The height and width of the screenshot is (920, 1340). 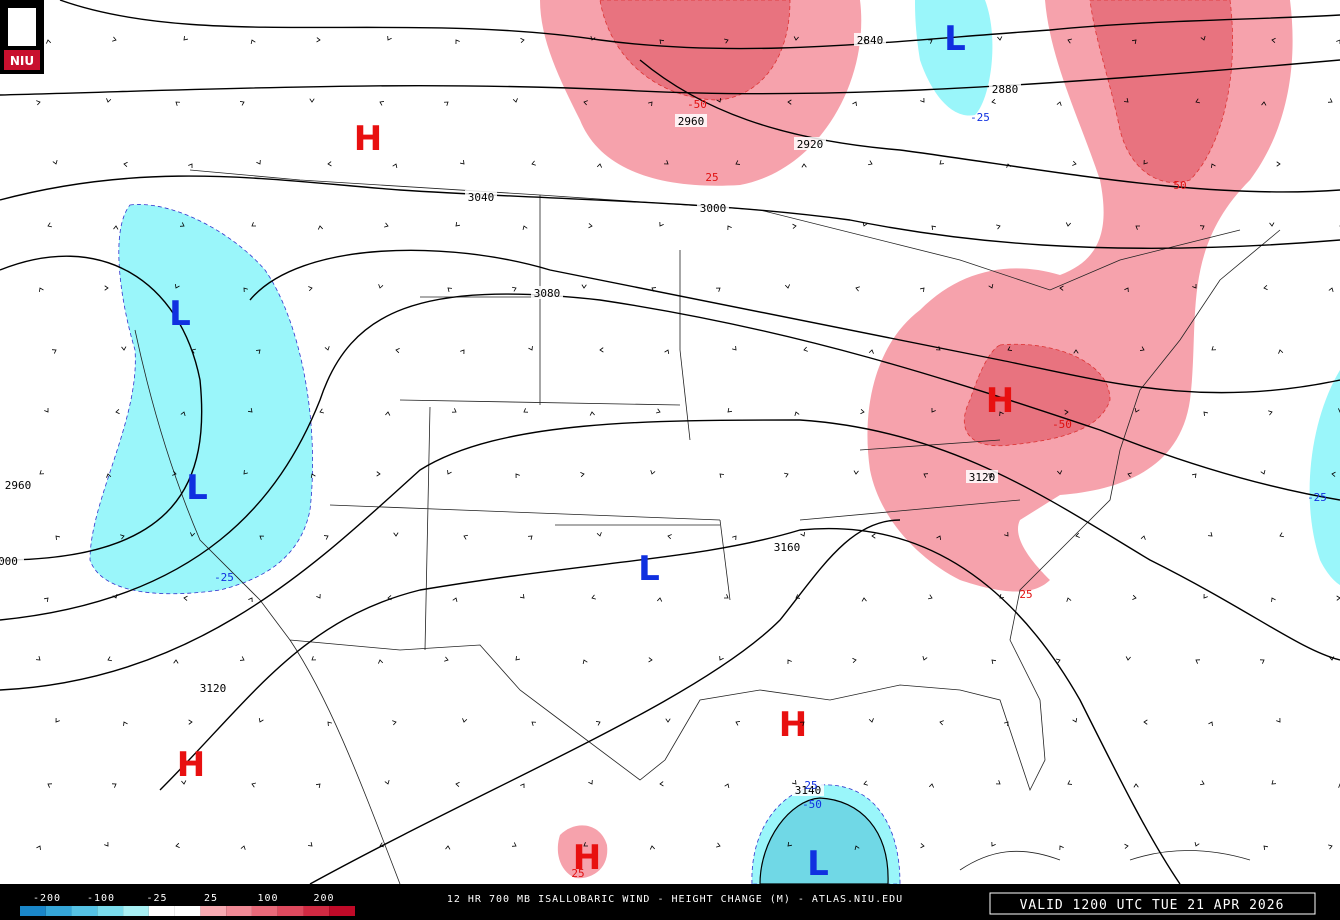 I want to click on contour-label: 3000, so click(x=713, y=208).